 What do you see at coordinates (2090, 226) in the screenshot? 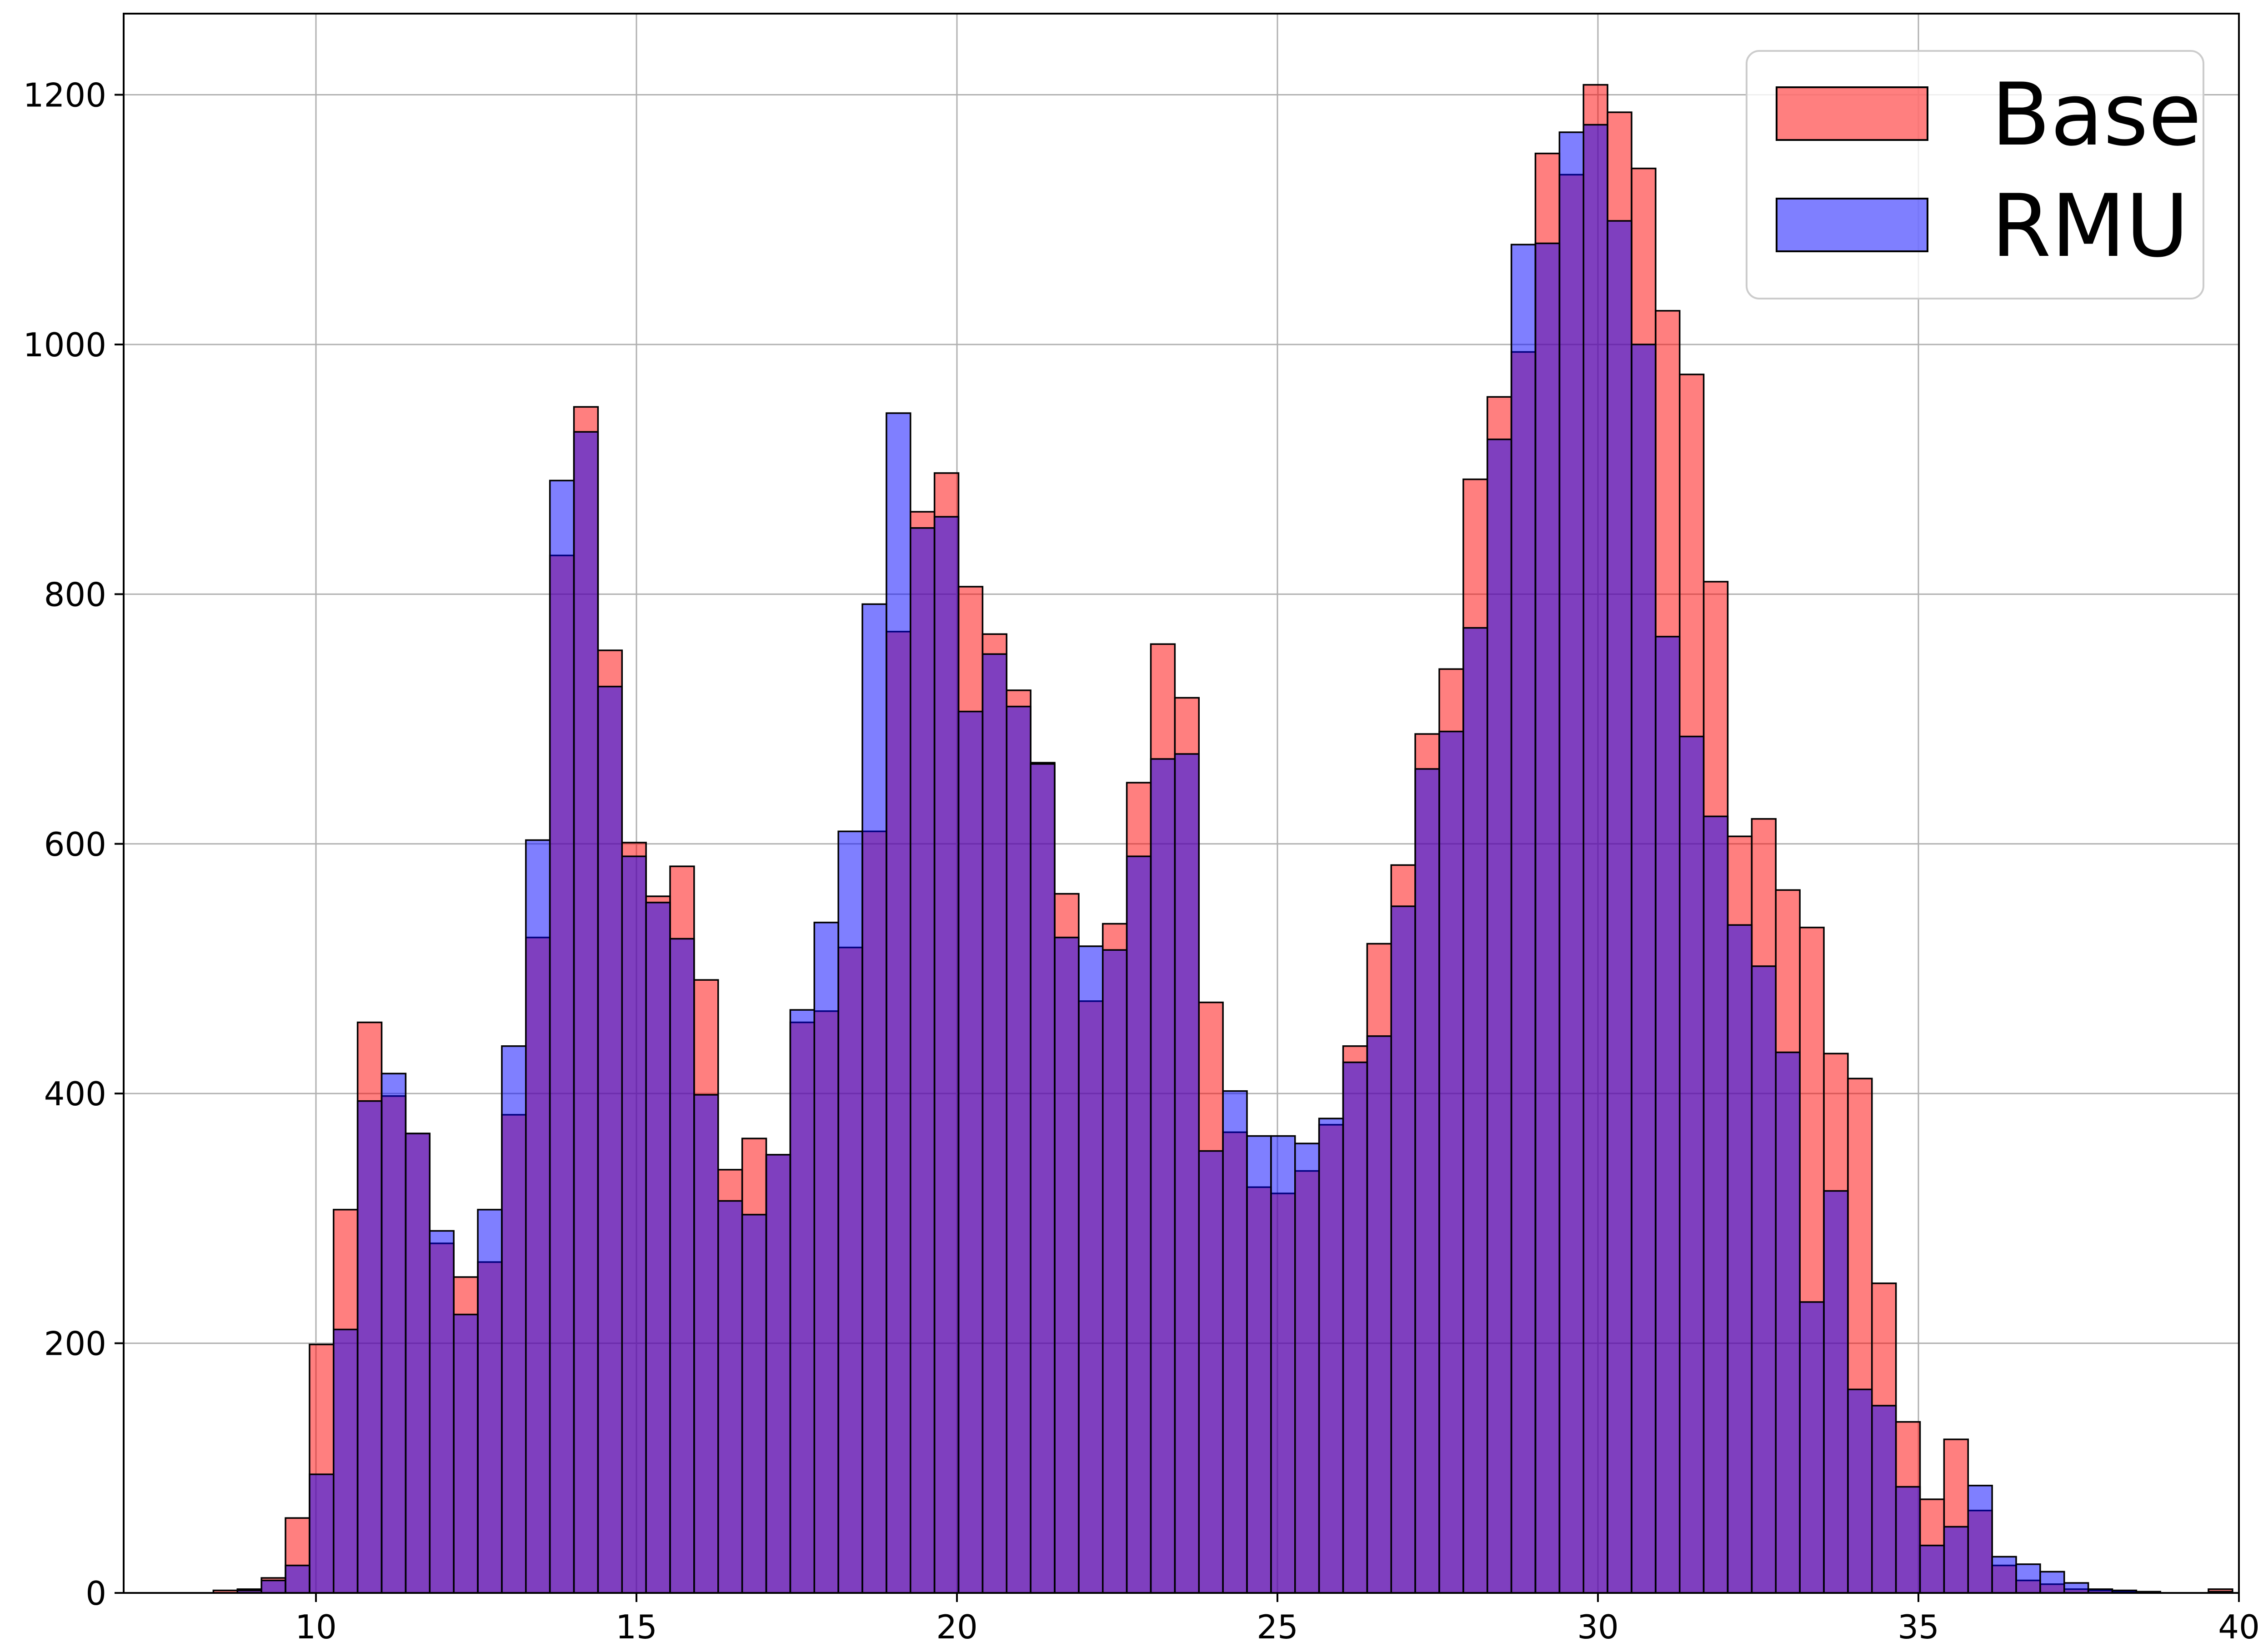
I see `legend-label-rmu: RMU` at bounding box center [2090, 226].